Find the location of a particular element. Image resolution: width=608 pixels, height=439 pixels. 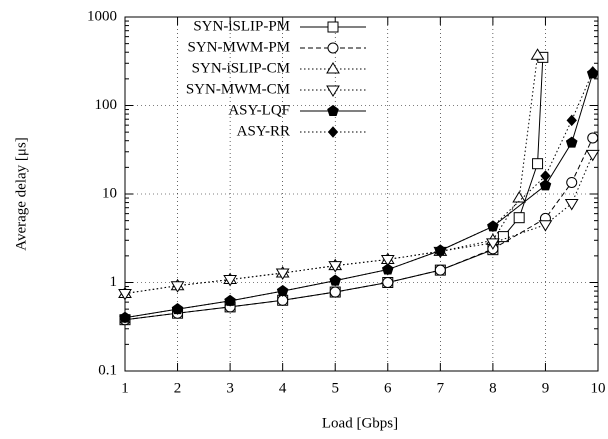

y-tick-label: 1000 is located at coordinates (102, 16).